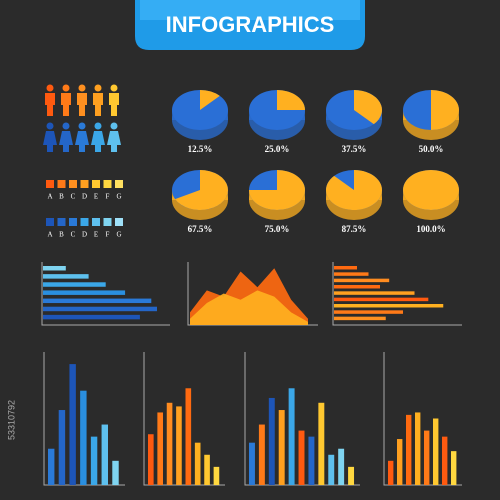 The height and width of the screenshot is (500, 500). What do you see at coordinates (277, 229) in the screenshot?
I see `pie-label: 75.0%` at bounding box center [277, 229].